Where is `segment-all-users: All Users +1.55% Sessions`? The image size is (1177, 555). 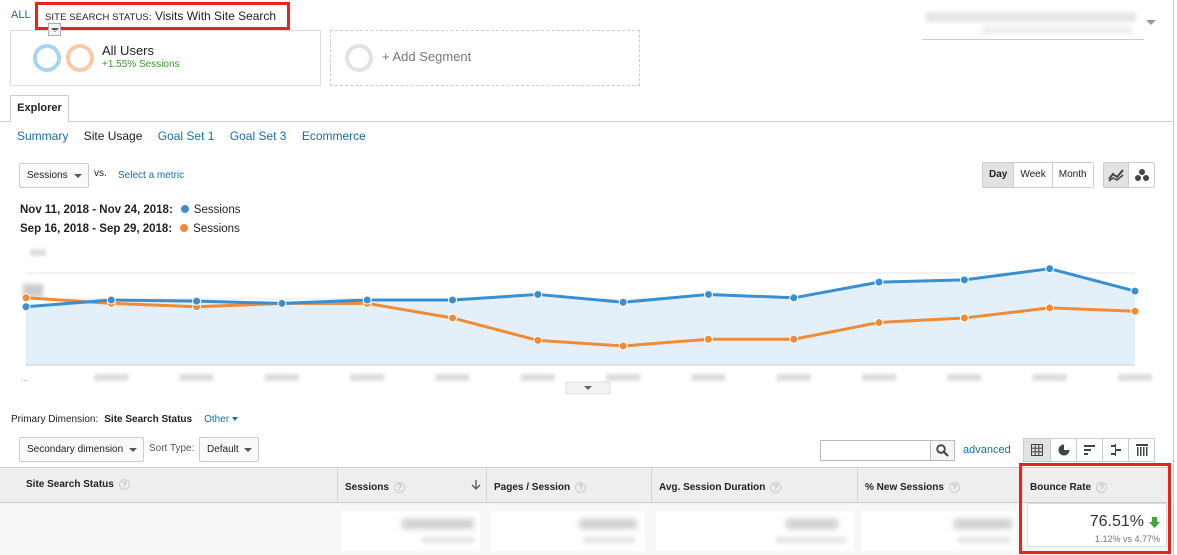
segment-all-users: All Users +1.55% Sessions is located at coordinates (165, 58).